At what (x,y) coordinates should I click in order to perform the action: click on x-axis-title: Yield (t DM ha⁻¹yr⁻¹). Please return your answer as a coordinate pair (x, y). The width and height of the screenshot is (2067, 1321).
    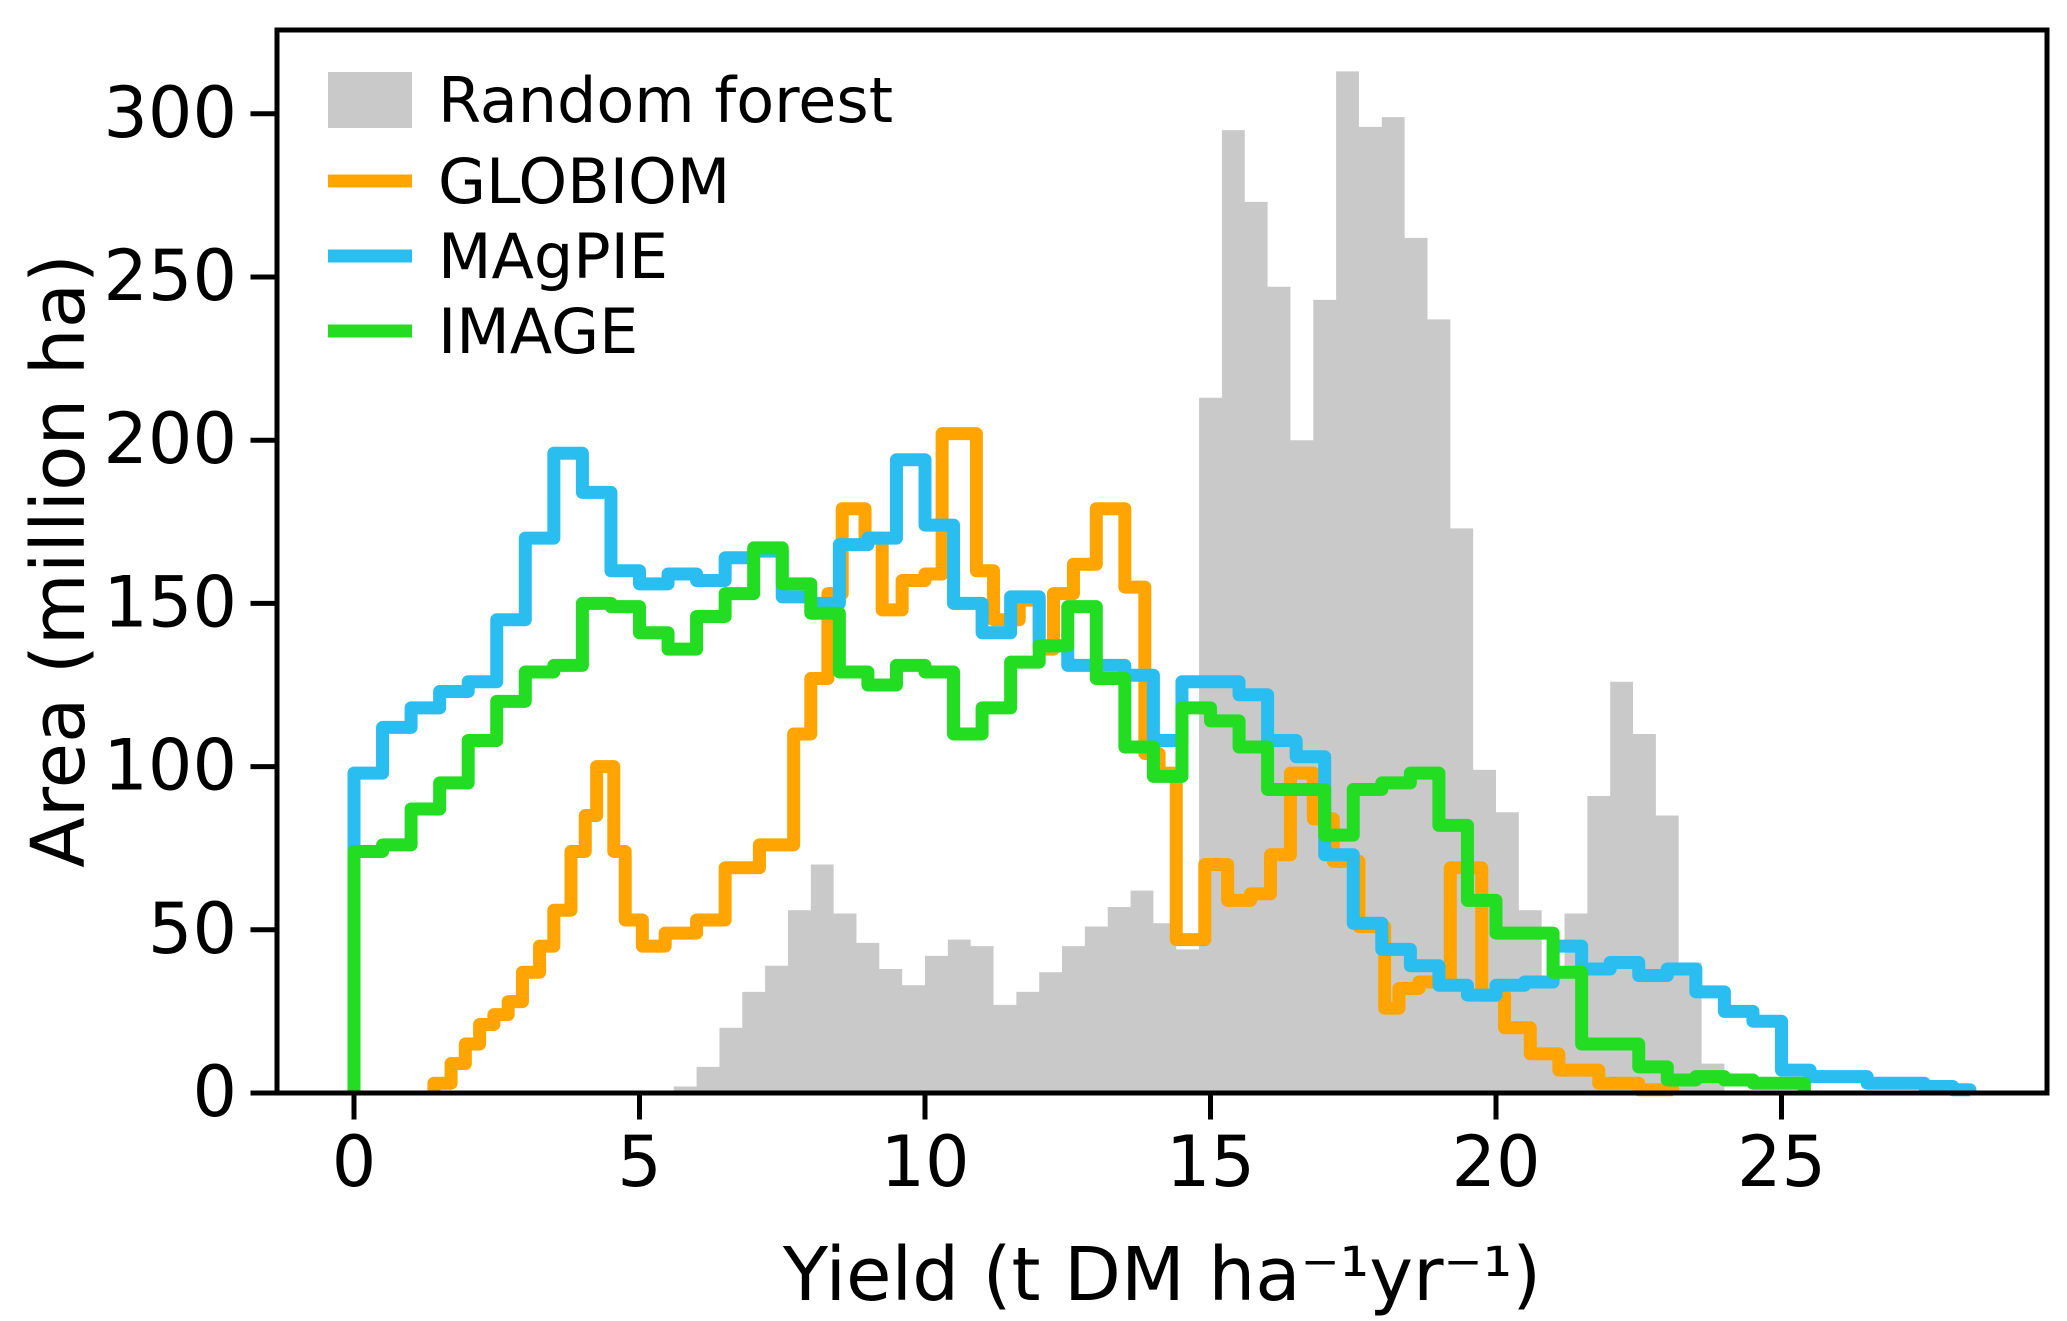
    Looking at the image, I should click on (1161, 1275).